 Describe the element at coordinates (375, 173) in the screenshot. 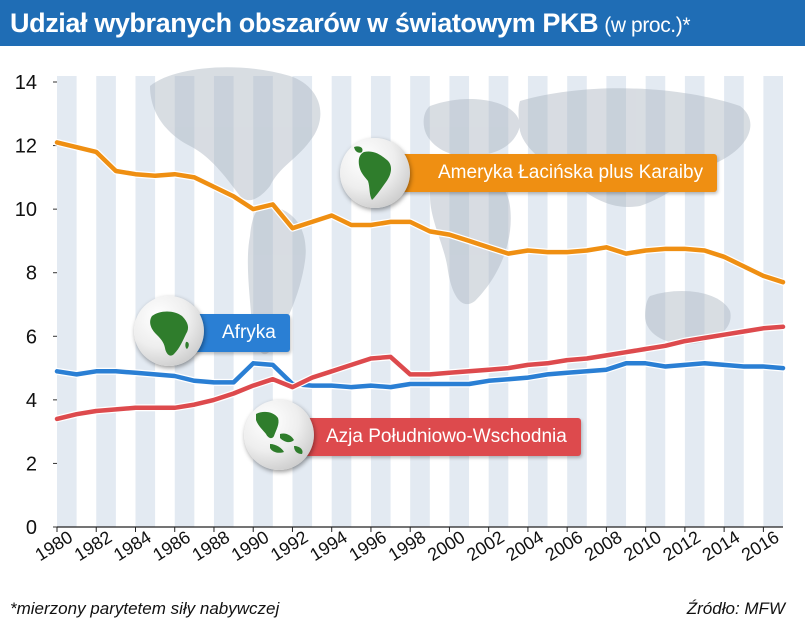

I see `south-america-globe-icon` at that location.